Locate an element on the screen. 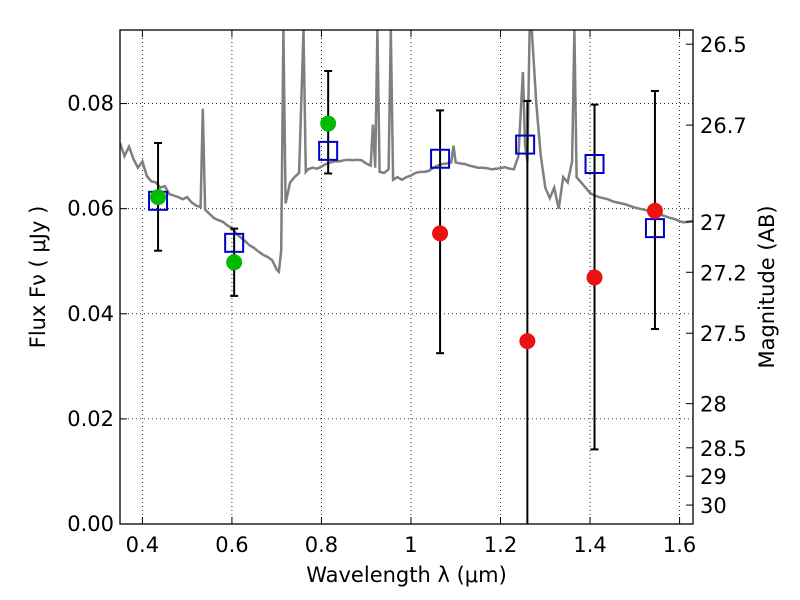 The height and width of the screenshot is (600, 800). x-axis-label: Wavelength λ (μm) is located at coordinates (406, 575).